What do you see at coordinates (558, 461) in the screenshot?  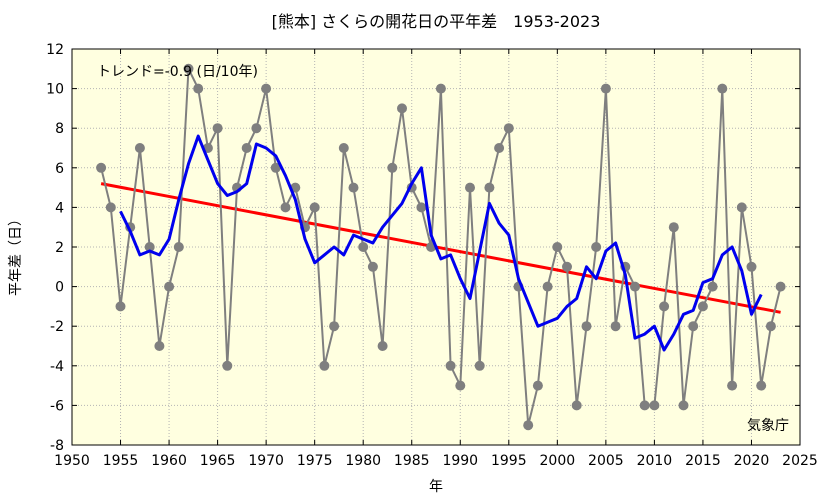 I see `x-tick-label: 2000` at bounding box center [558, 461].